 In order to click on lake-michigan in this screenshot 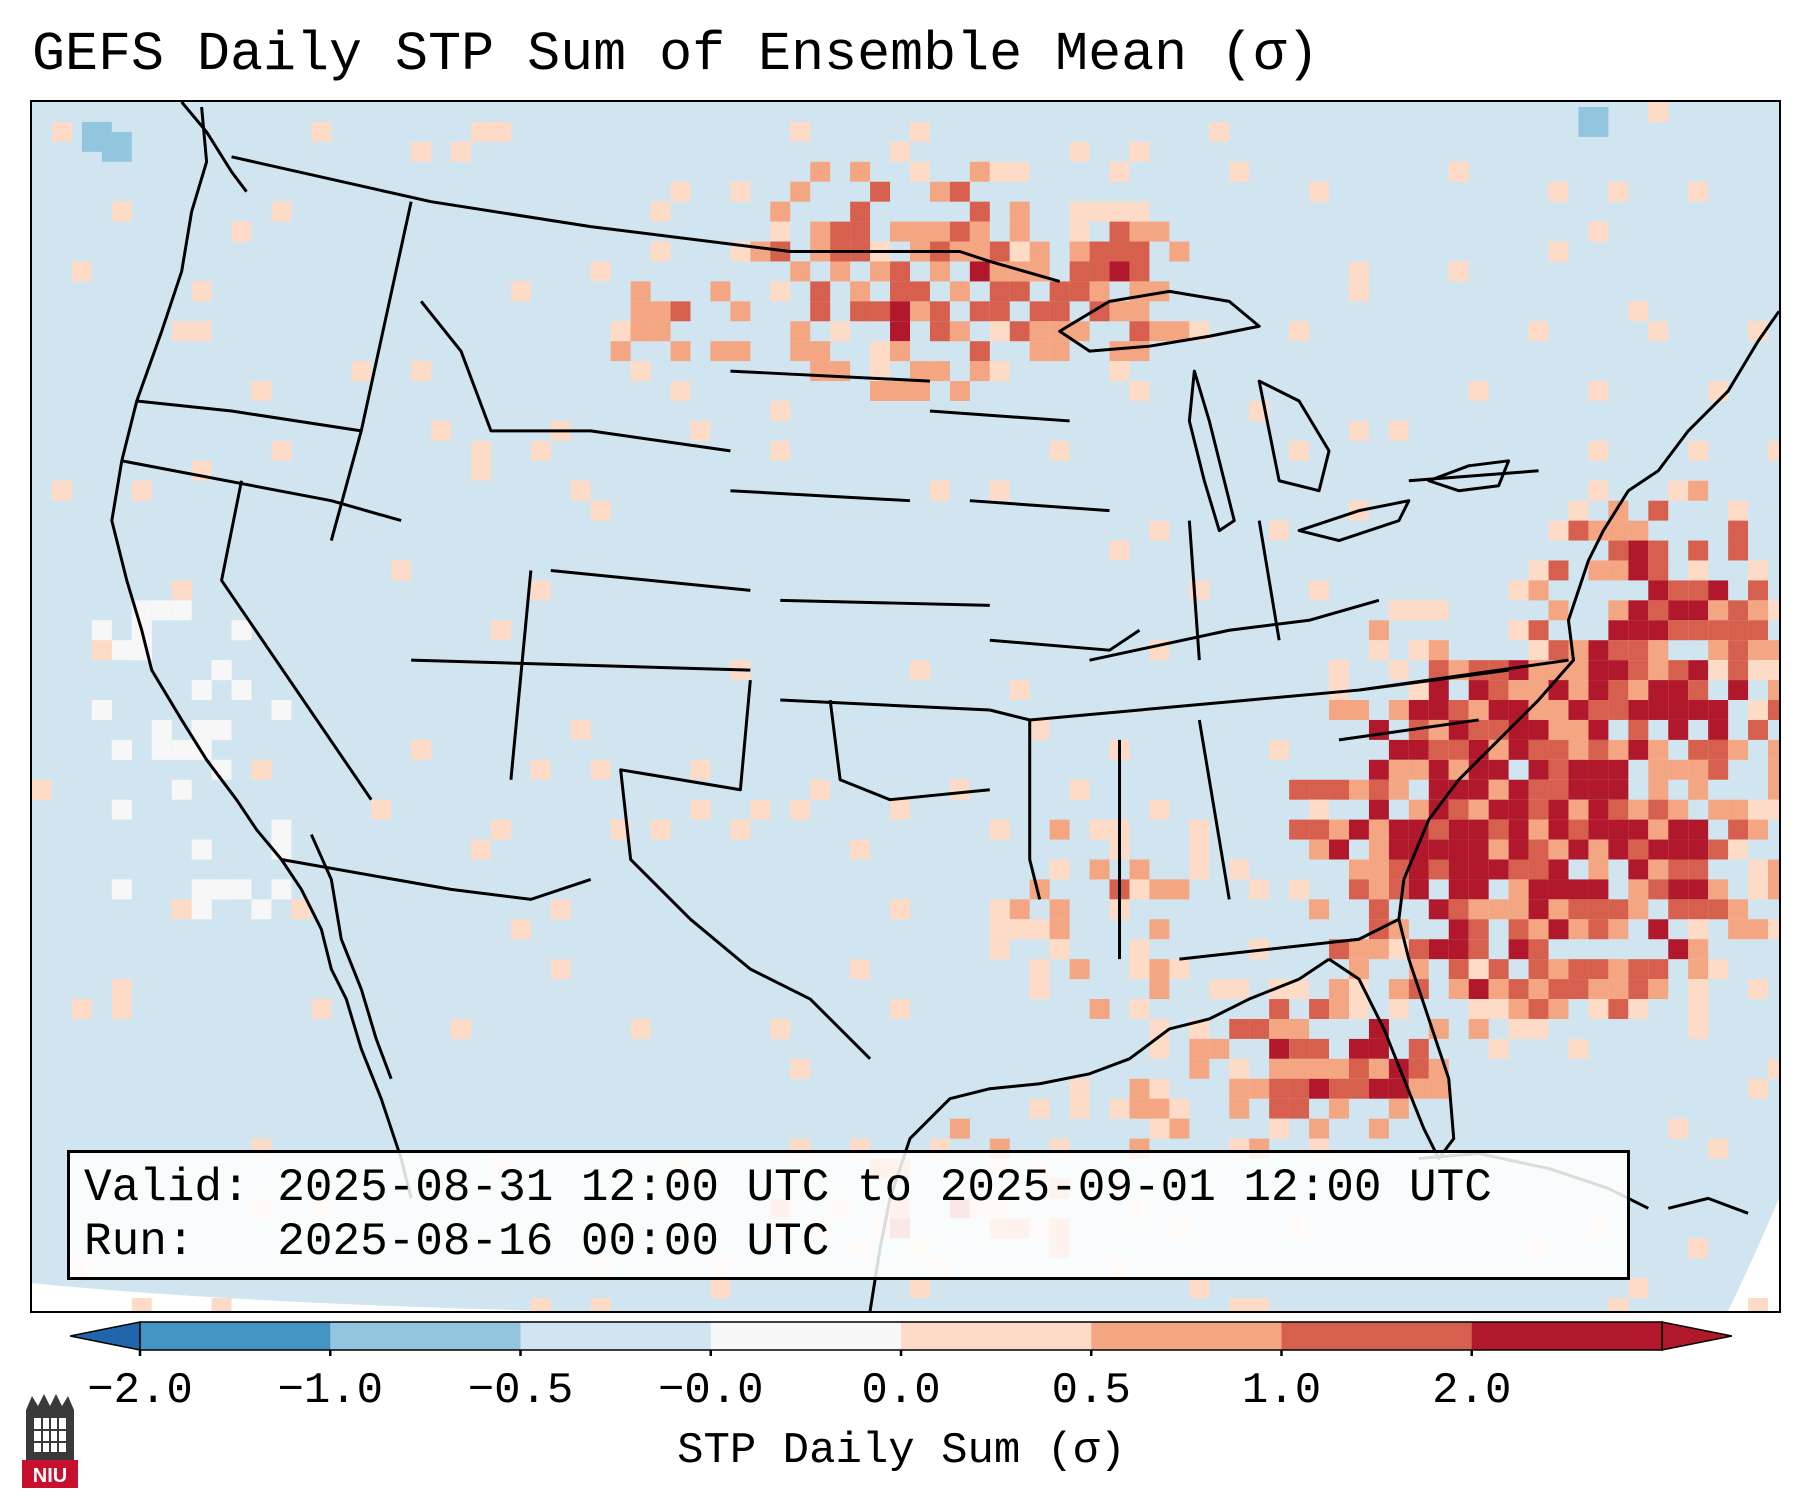, I will do `click(1211, 451)`.